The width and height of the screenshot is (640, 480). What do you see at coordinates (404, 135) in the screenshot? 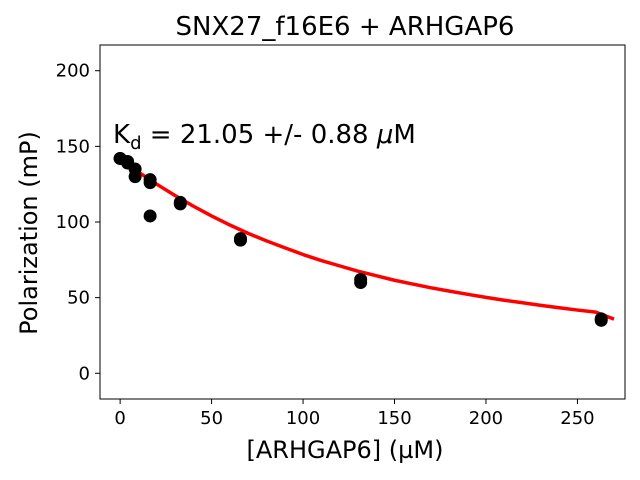
I see `kd-unit-suffix: M` at bounding box center [404, 135].